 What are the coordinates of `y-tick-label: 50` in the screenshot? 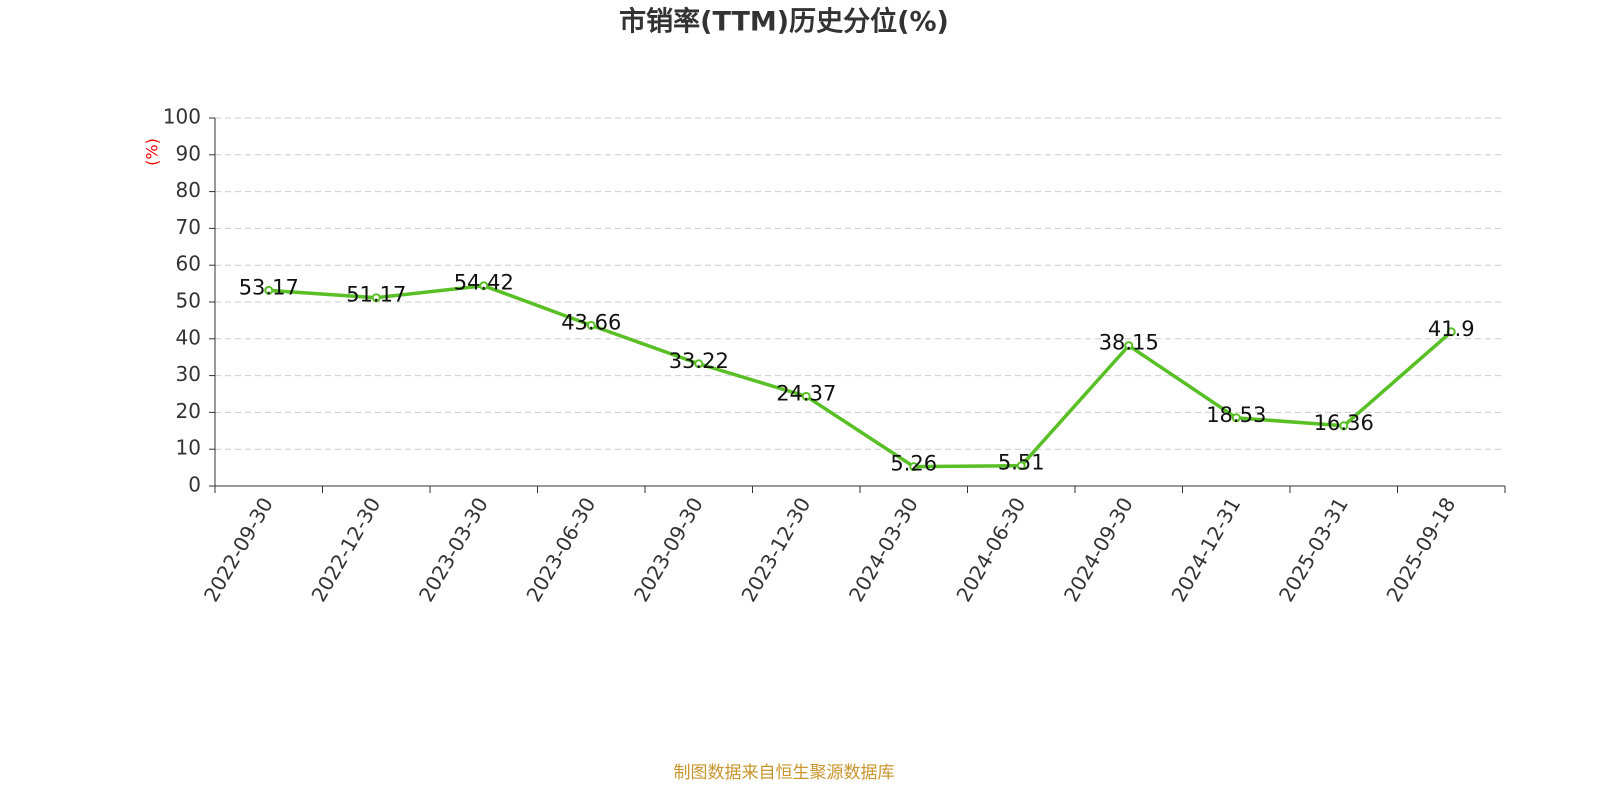 It's located at (188, 301).